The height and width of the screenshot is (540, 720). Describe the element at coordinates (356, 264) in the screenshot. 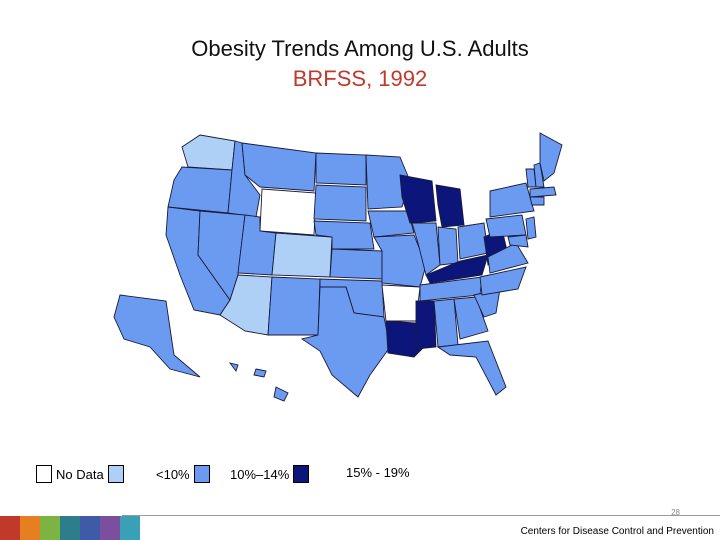

I see `state-kansas` at that location.